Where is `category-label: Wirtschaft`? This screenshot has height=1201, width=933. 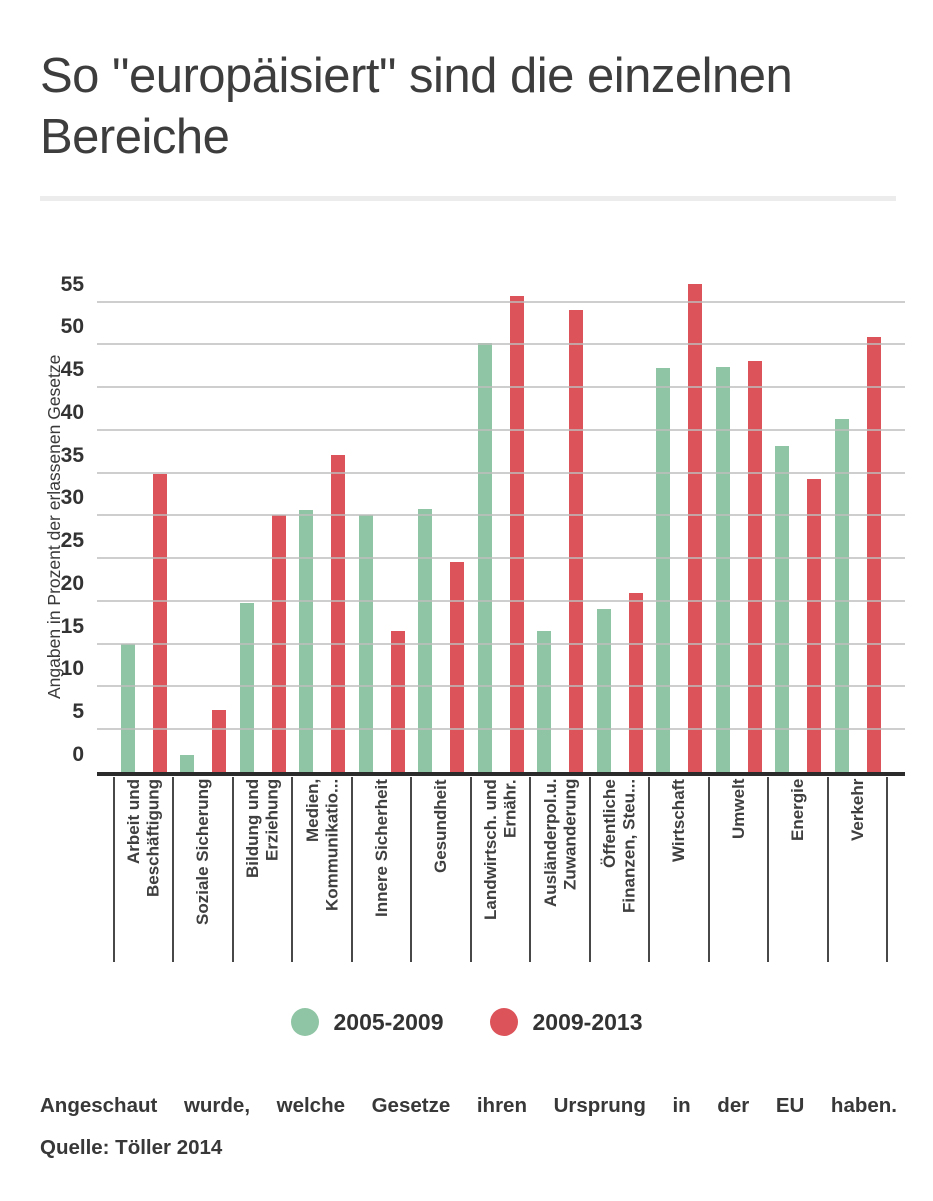
category-label: Wirtschaft is located at coordinates (679, 869).